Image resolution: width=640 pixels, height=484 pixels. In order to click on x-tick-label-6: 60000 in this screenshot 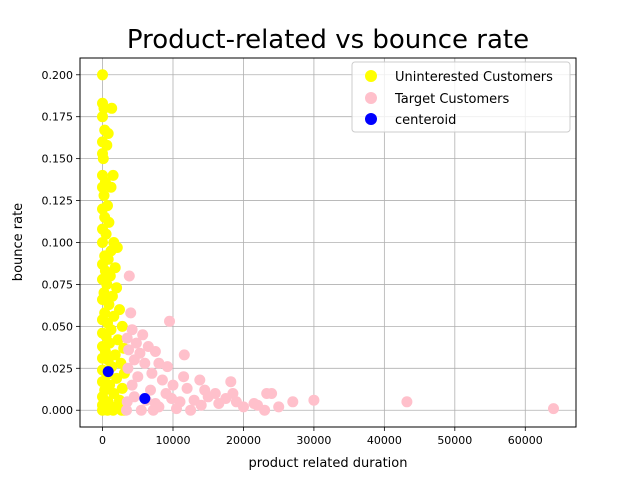, I will do `click(525, 440)`.